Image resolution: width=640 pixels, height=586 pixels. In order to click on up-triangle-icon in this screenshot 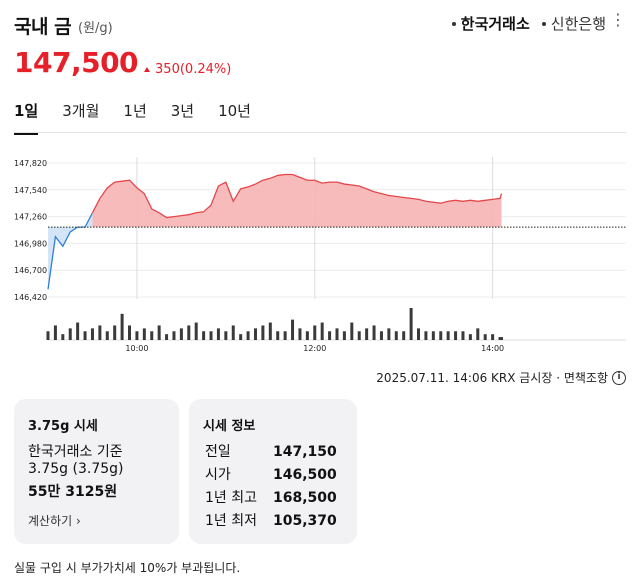, I will do `click(147, 69)`.